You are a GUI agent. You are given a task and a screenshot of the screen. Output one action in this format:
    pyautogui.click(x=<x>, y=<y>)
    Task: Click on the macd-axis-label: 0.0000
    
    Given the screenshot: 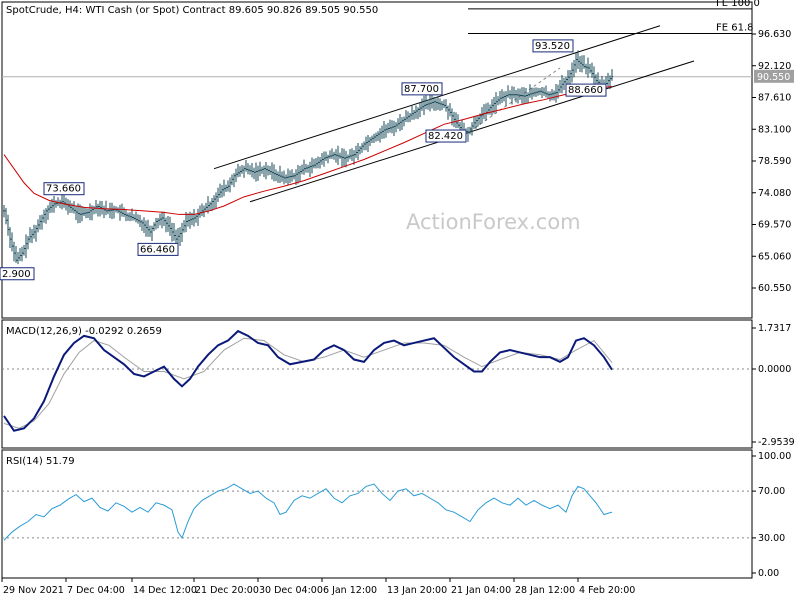 What is the action you would take?
    pyautogui.click(x=774, y=369)
    